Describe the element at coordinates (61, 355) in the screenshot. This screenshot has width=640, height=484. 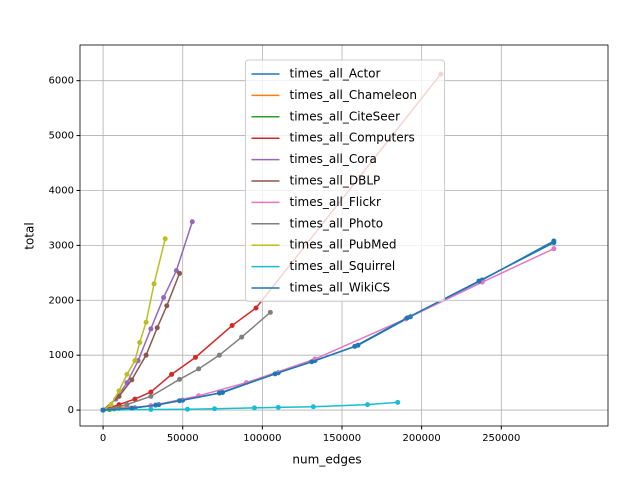
I see `y-tick-label: 1000` at that location.